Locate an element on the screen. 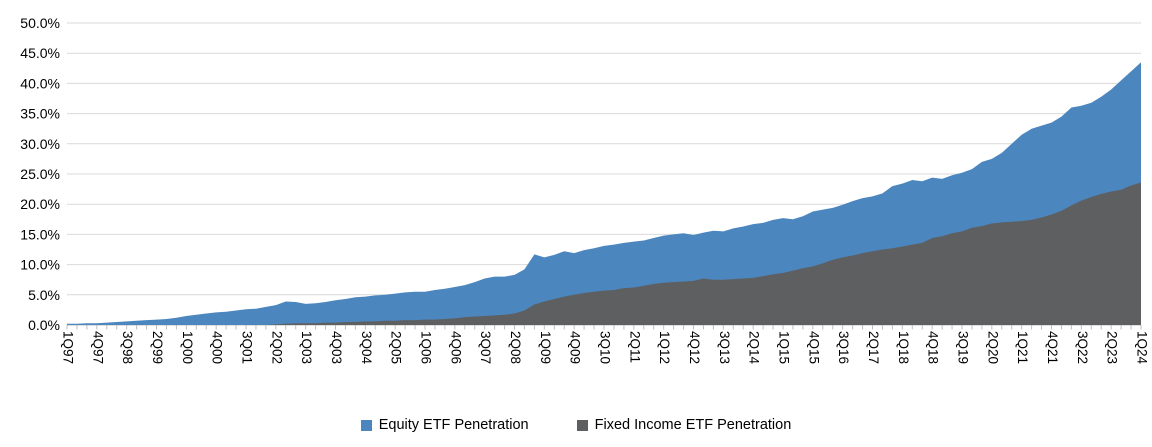 The height and width of the screenshot is (447, 1152). x-tick-label: 3Q04 is located at coordinates (366, 348).